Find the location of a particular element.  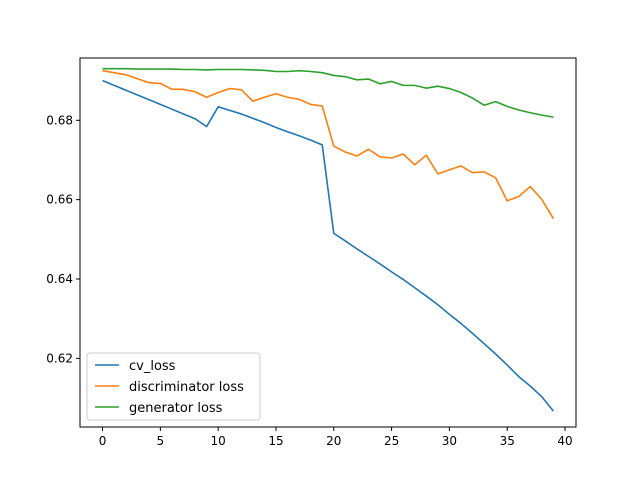

y-tick-label: 0.62 is located at coordinates (59, 358).